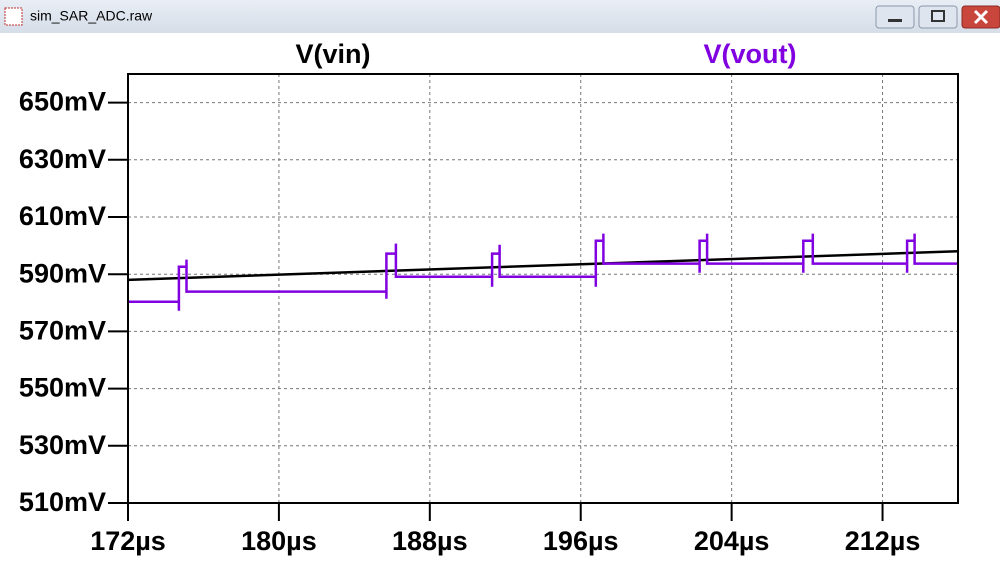 The width and height of the screenshot is (1000, 562). I want to click on y-tick-label: 570mV, so click(62, 331).